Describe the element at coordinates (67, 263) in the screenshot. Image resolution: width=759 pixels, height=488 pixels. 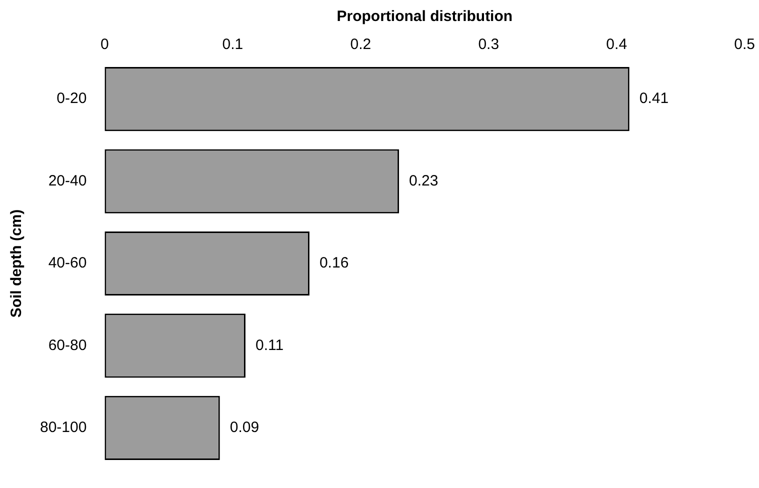
I see `y-tick-label: 40-60` at that location.